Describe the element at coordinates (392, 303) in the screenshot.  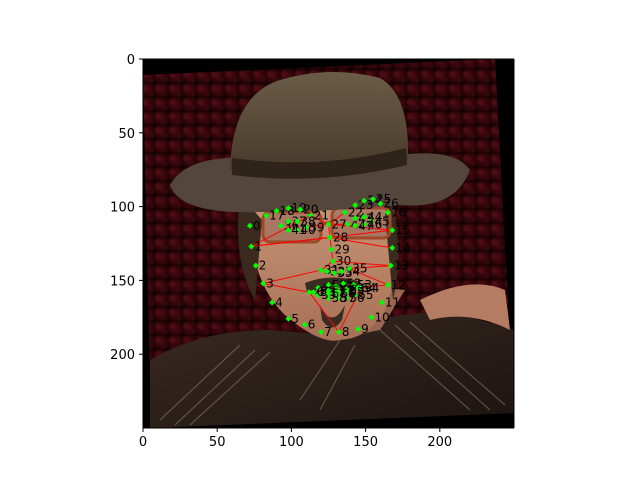
I see `landmark-label: 11` at that location.